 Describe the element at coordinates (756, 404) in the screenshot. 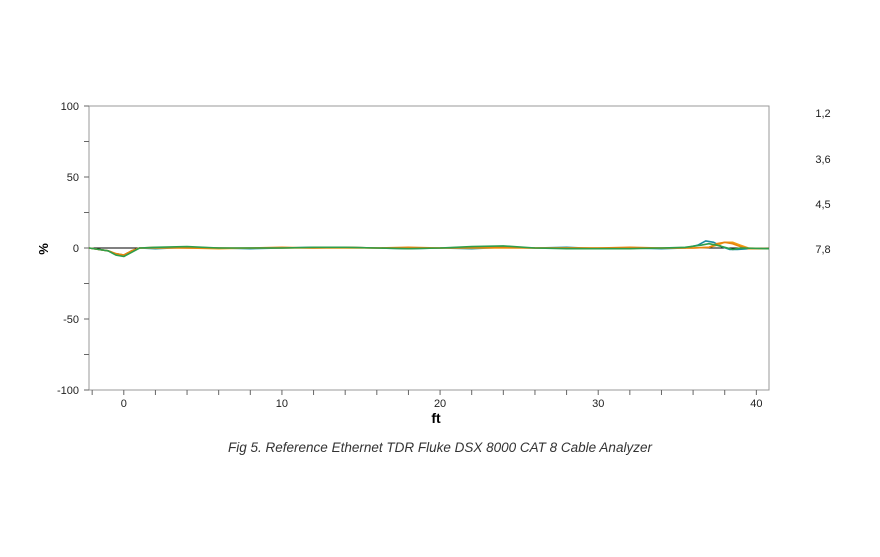

I see `x-tick-label: 40` at that location.